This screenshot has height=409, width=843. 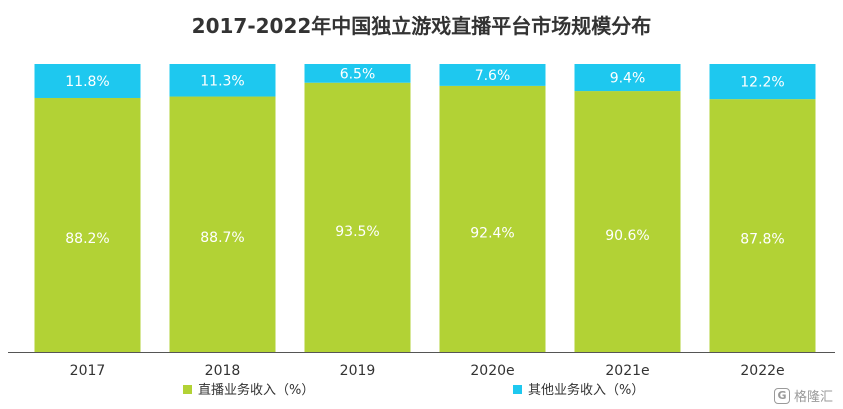 I want to click on bar-other-2022e, so click(x=762, y=82).